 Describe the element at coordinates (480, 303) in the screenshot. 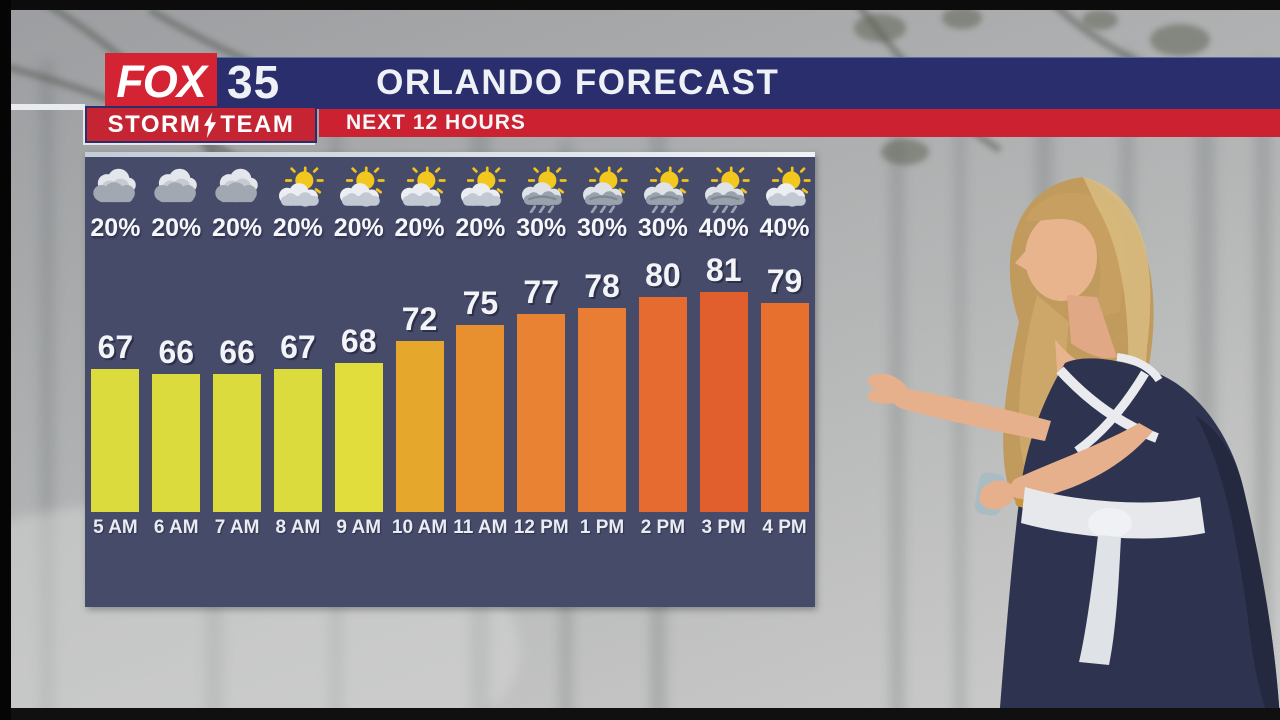

I see `temperature-label: 75` at that location.